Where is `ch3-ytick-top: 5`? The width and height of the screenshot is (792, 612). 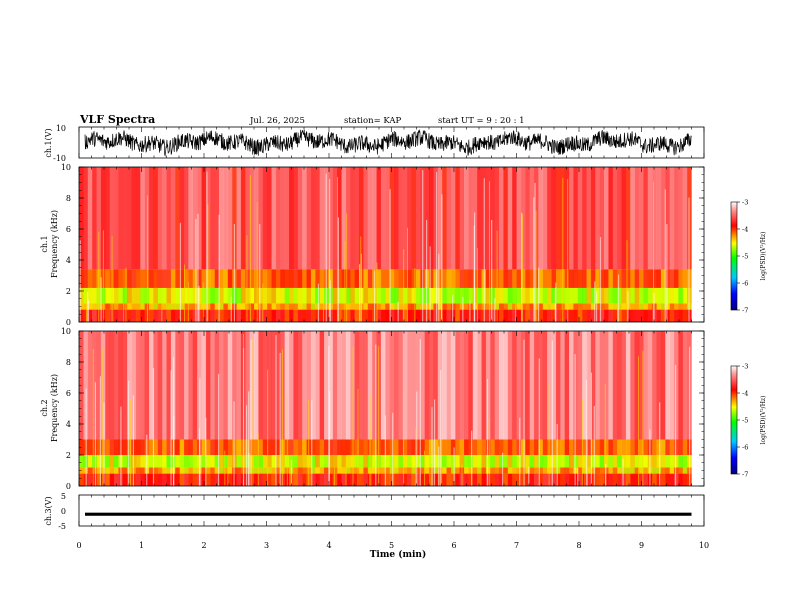
ch3-ytick-top: 5 is located at coordinates (63, 496).